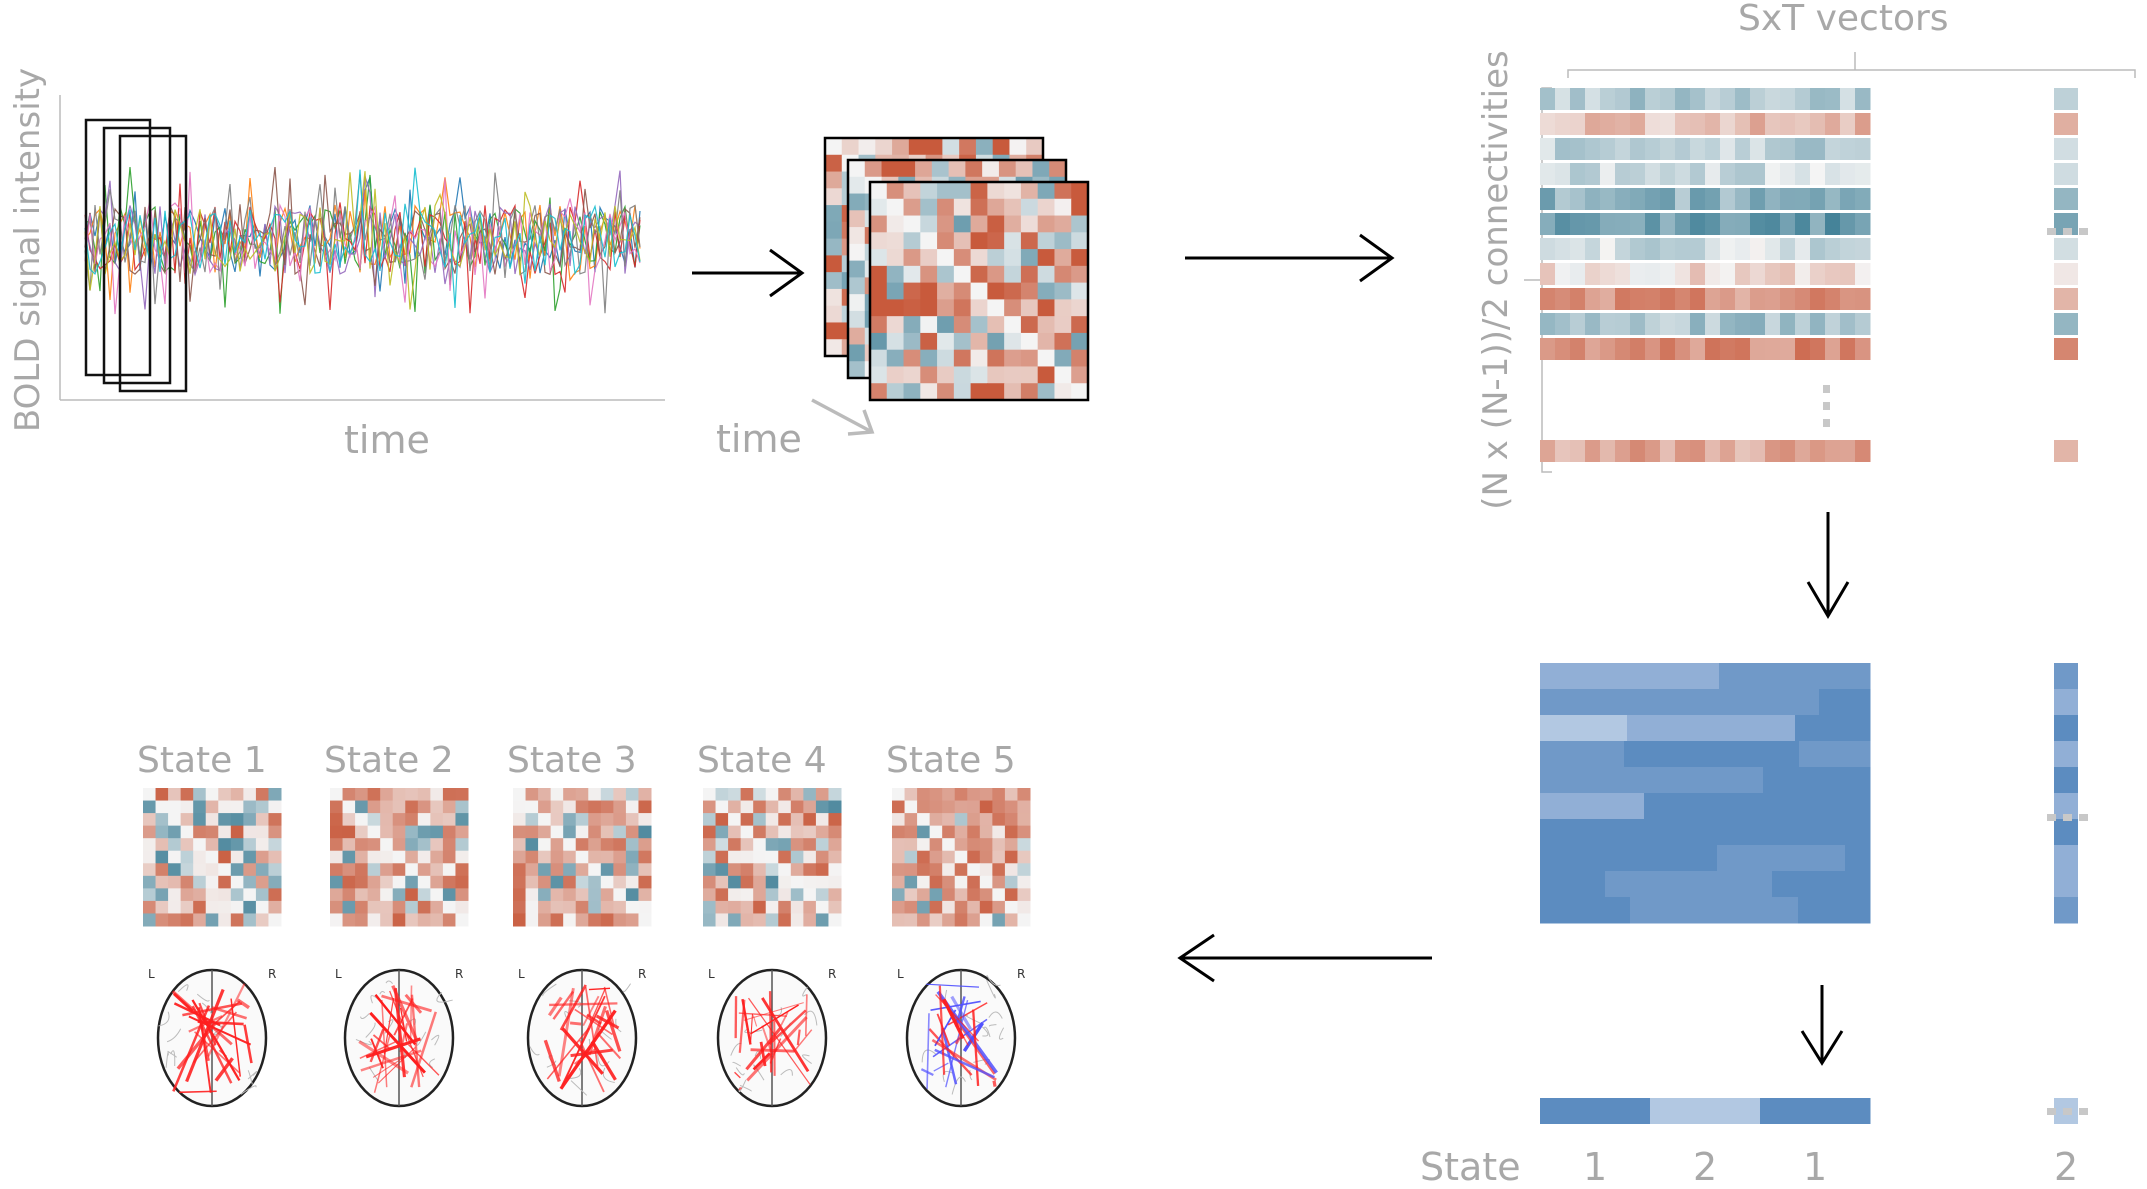 Image resolution: width=2147 pixels, height=1189 pixels. I want to click on arrow-left, so click(1306, 958).